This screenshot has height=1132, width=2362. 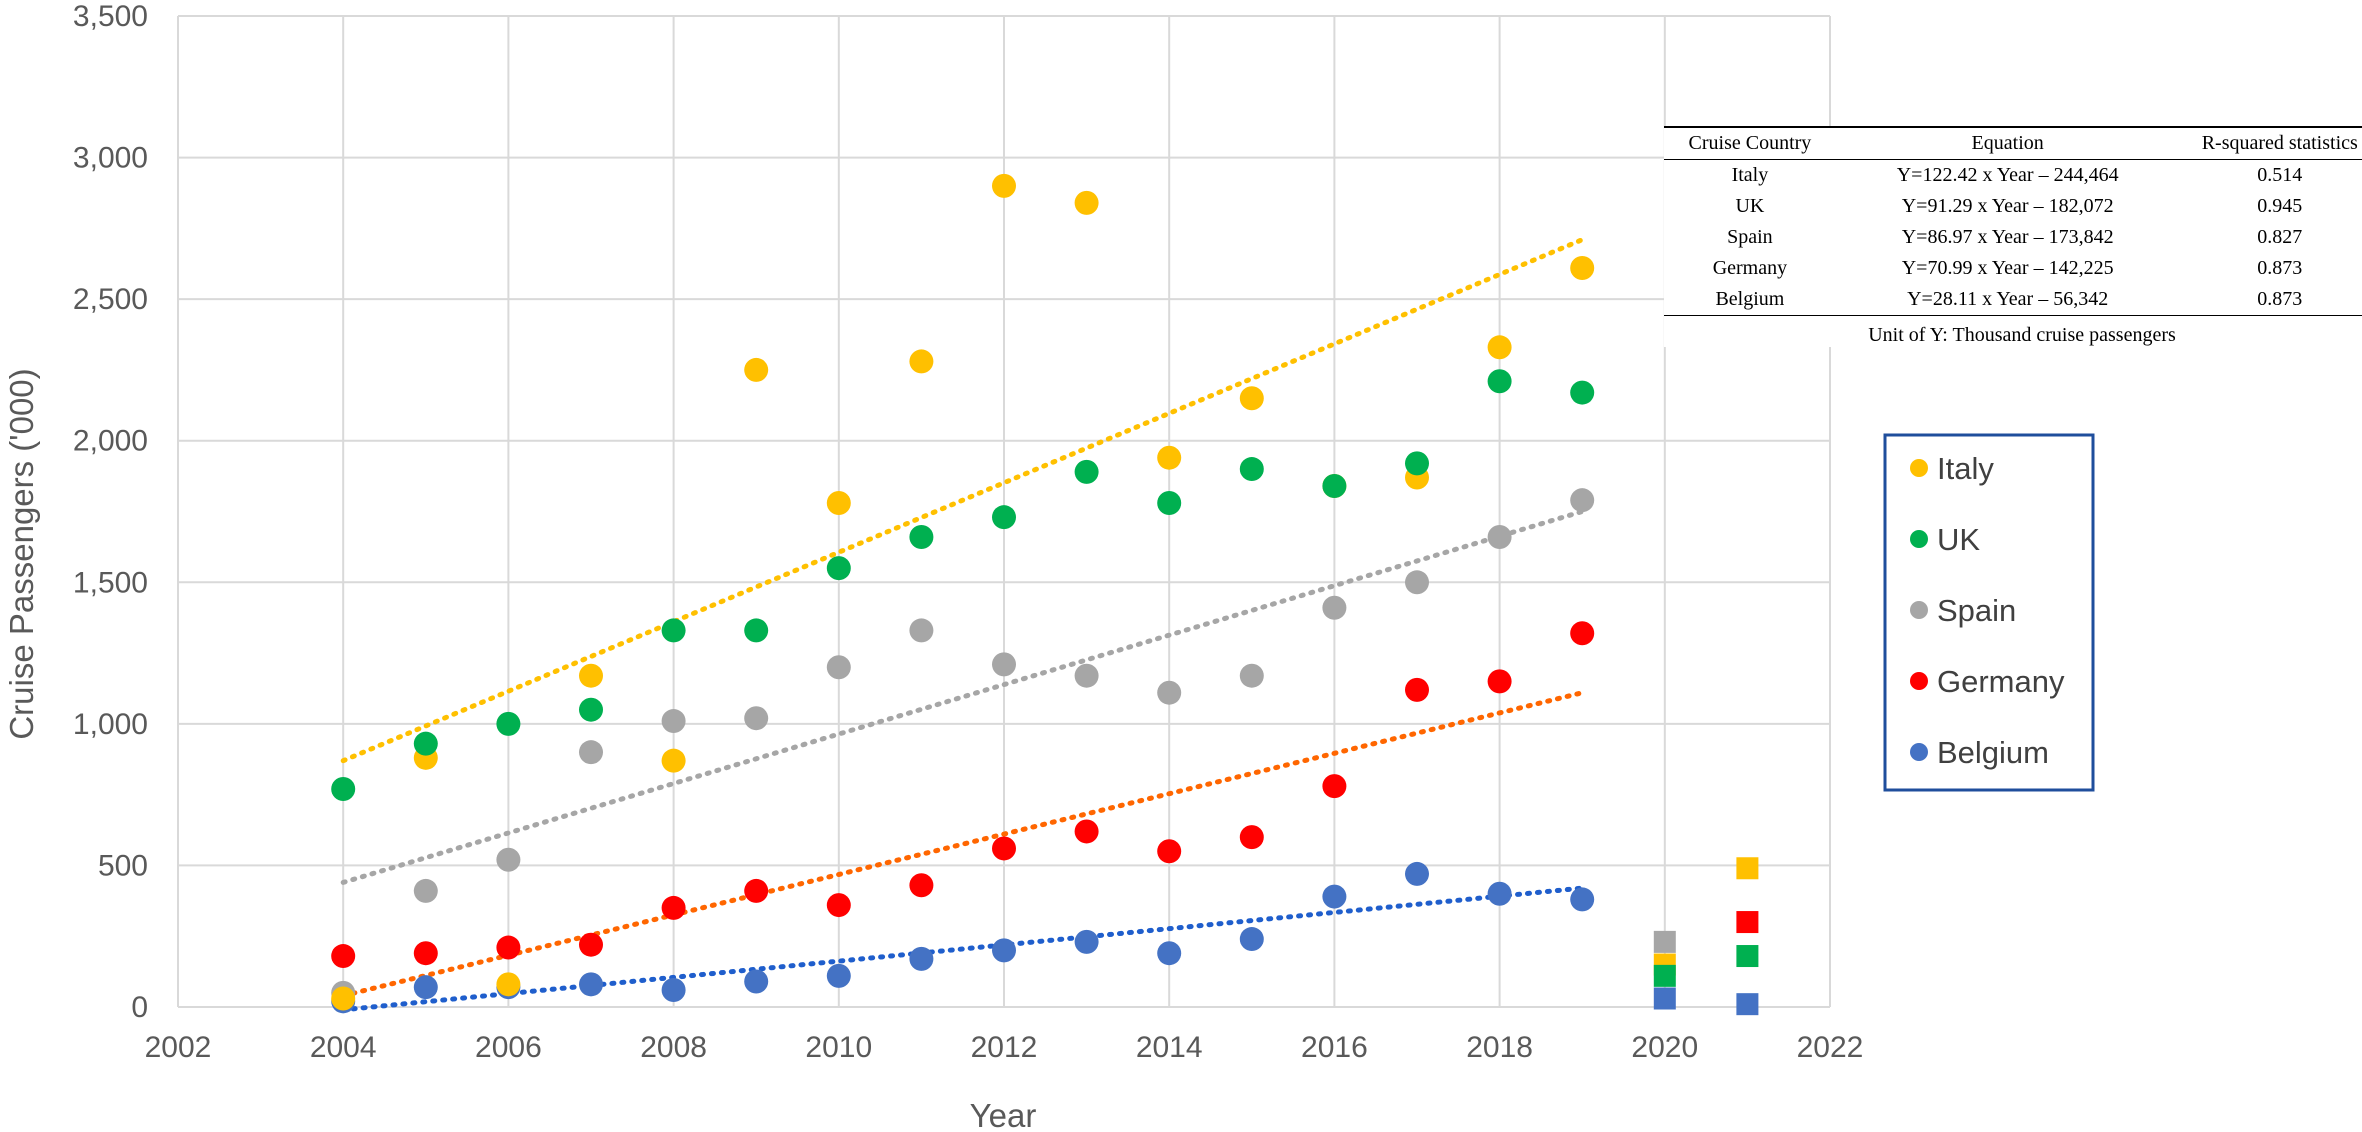 What do you see at coordinates (1830, 1047) in the screenshot?
I see `x-tick-label: 2022` at bounding box center [1830, 1047].